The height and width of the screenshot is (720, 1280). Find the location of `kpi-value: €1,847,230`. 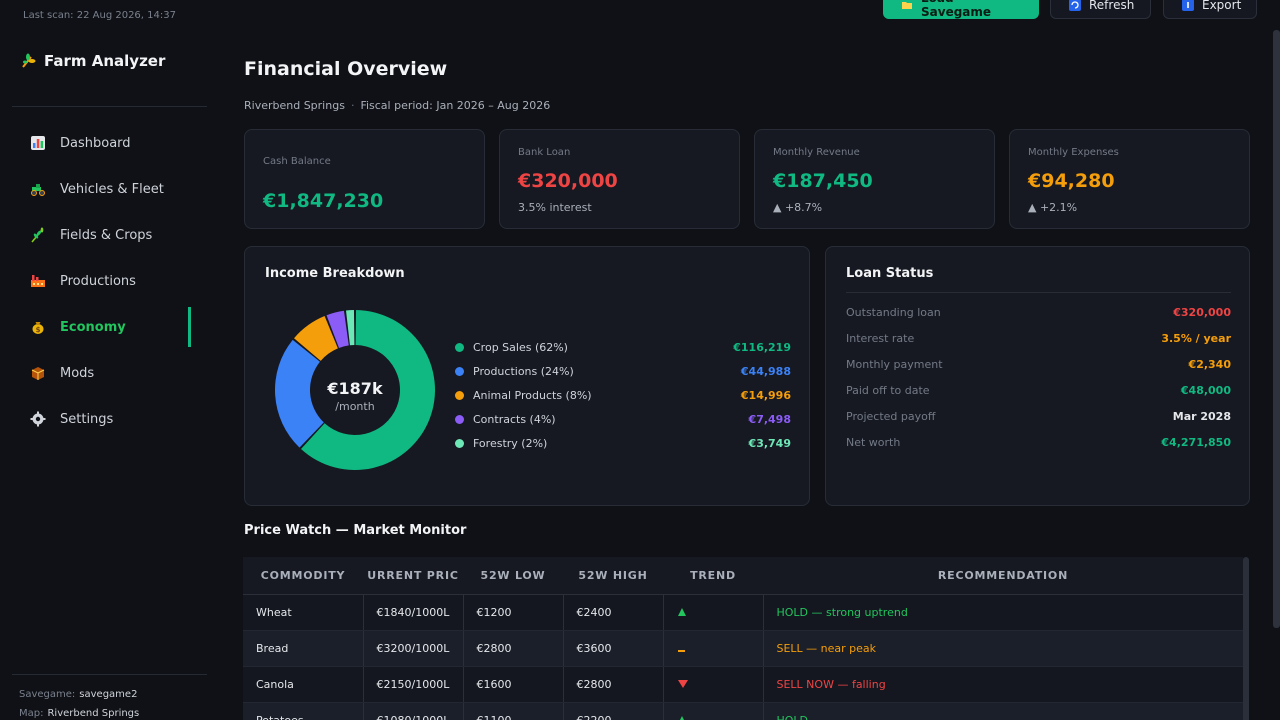

kpi-value: €1,847,230 is located at coordinates (323, 201).